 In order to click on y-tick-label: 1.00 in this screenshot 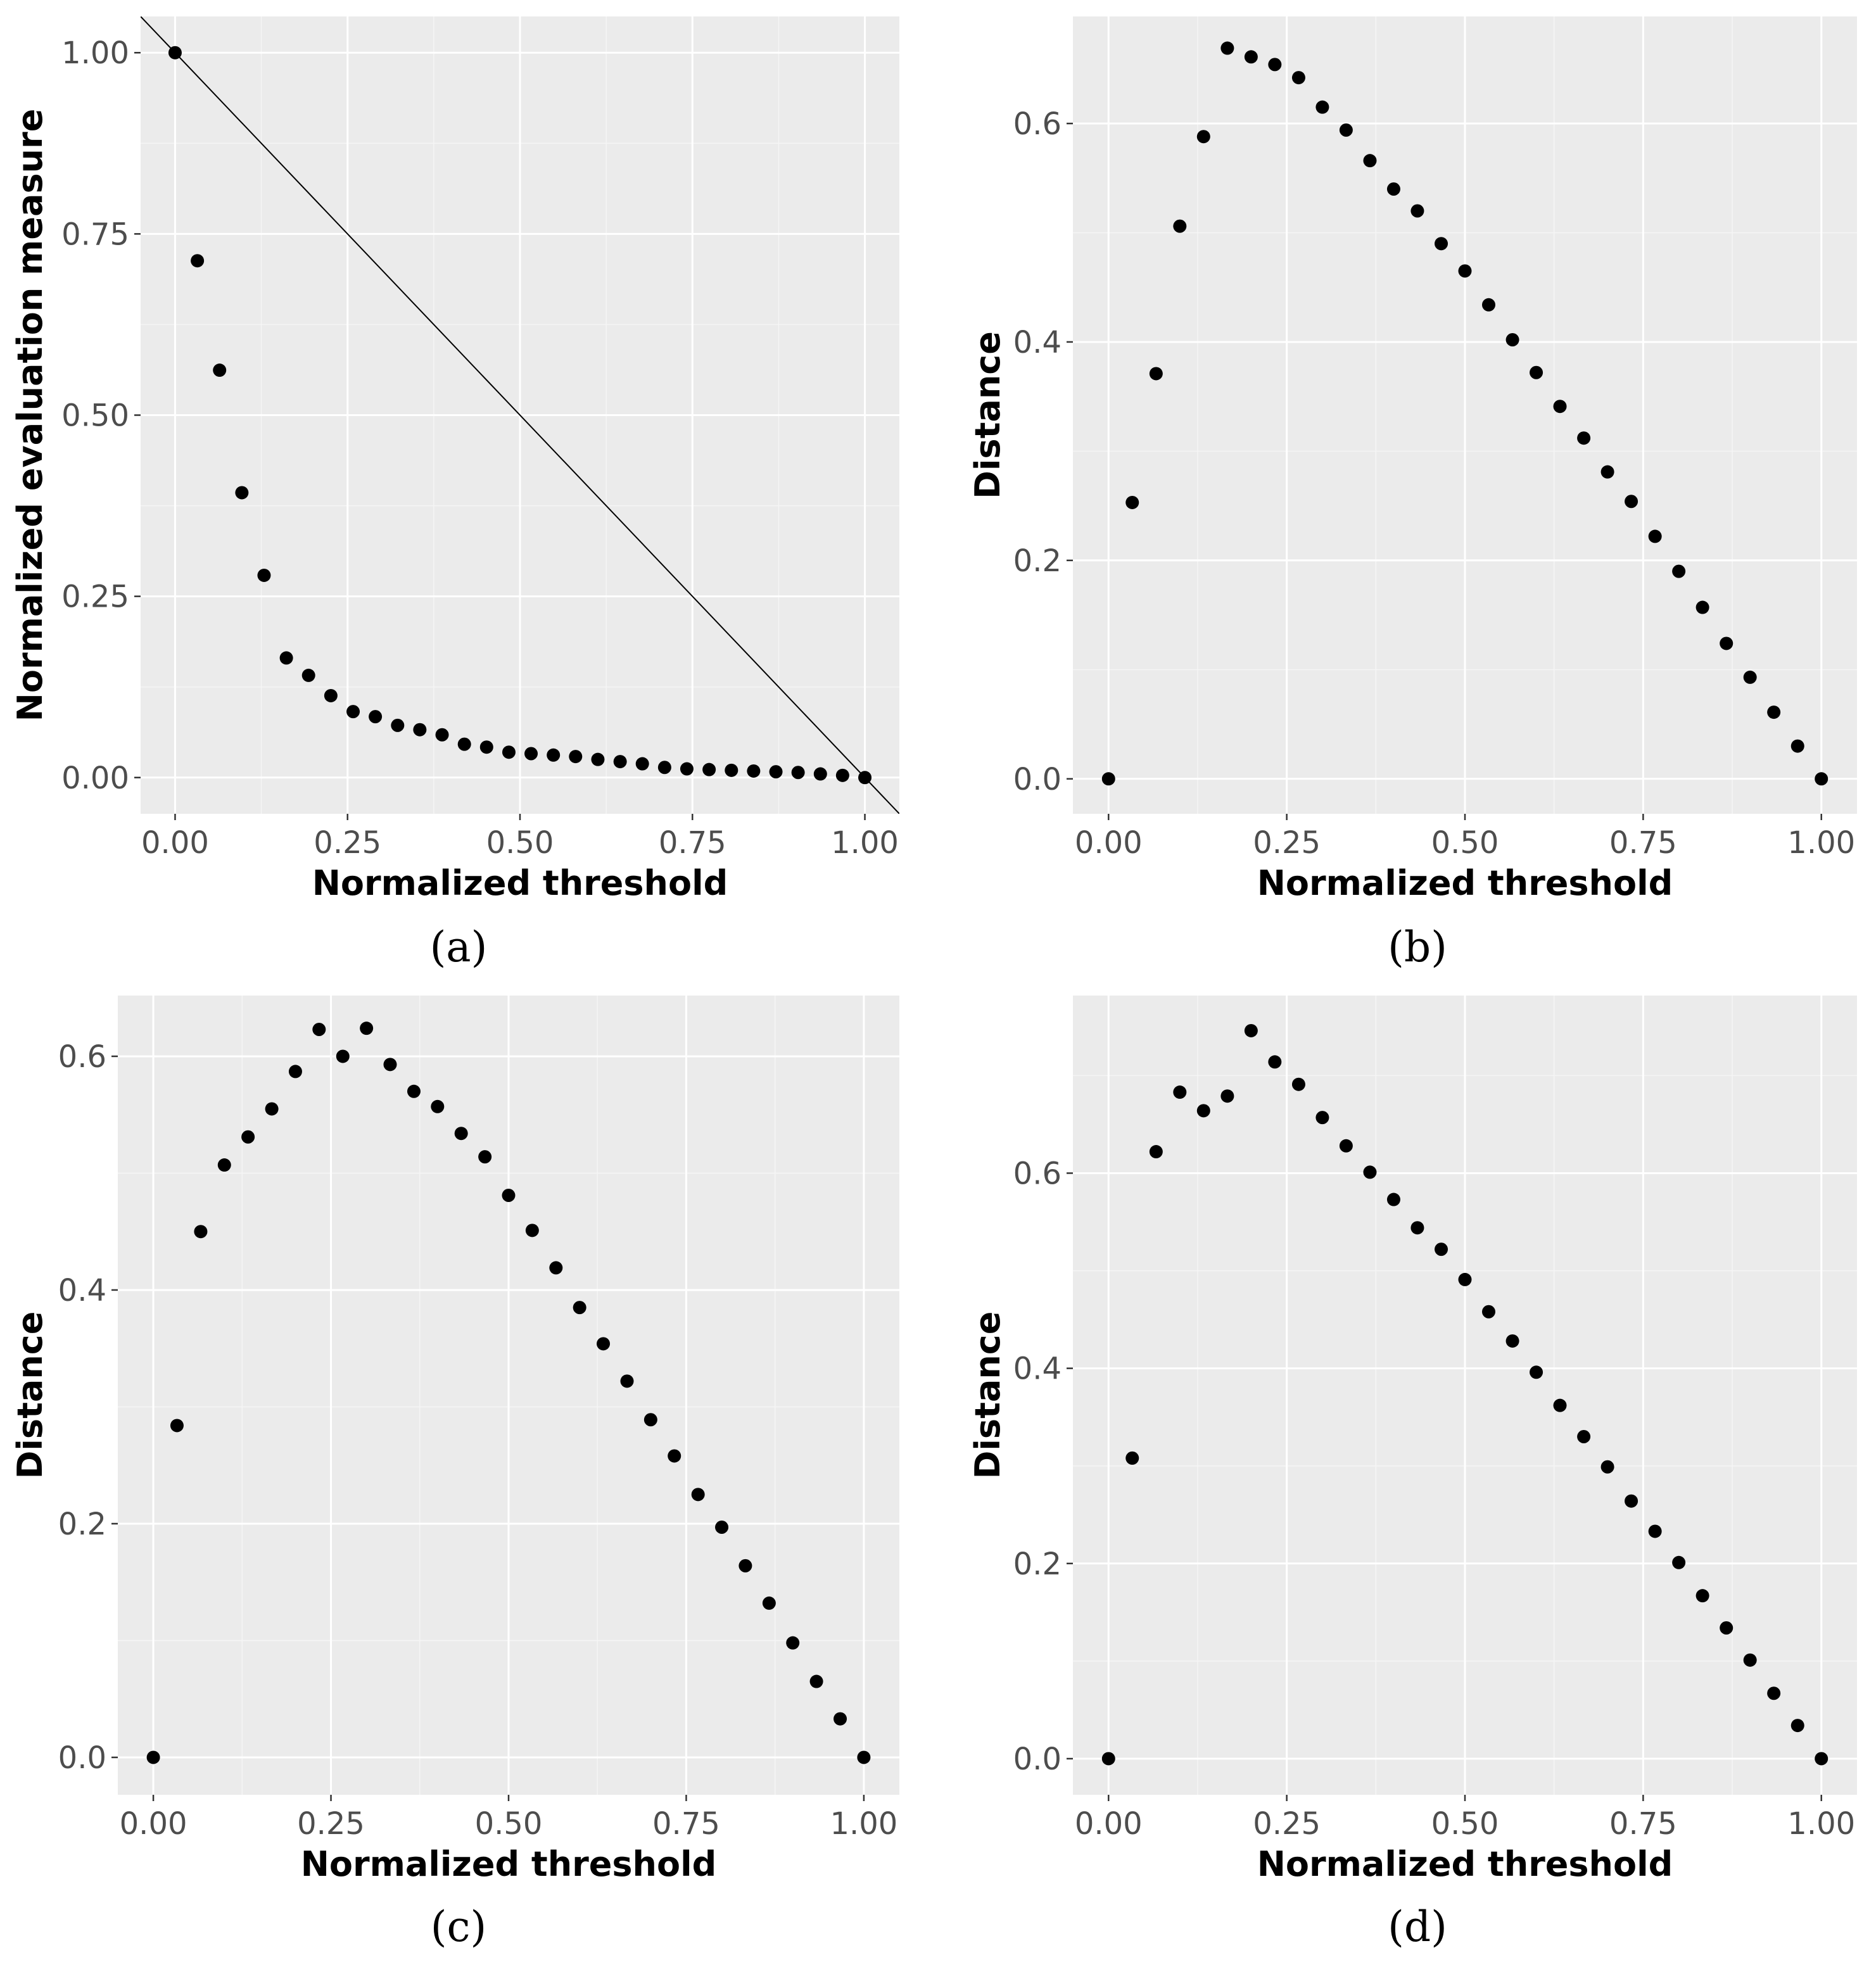, I will do `click(95, 53)`.